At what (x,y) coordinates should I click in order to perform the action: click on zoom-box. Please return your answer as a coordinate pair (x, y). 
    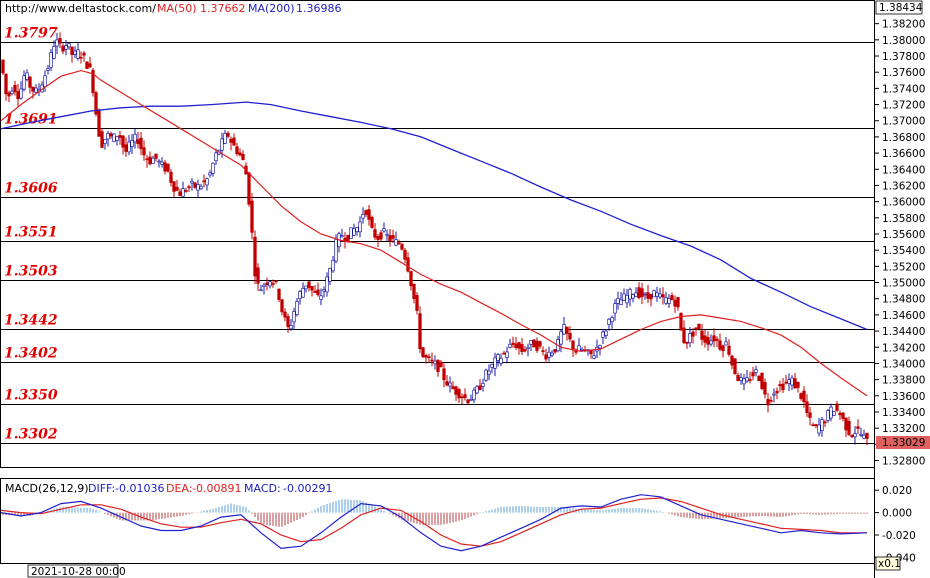
    Looking at the image, I should click on (888, 563).